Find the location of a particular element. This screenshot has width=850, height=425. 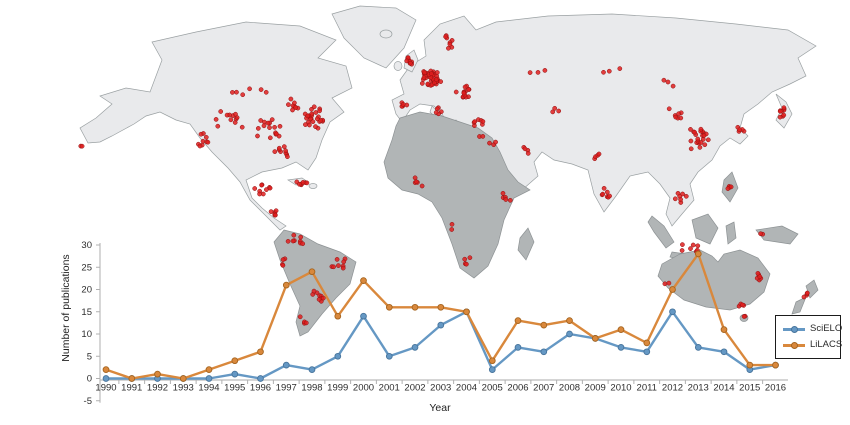

y-tick-label-20: 20 is located at coordinates (86, 290).